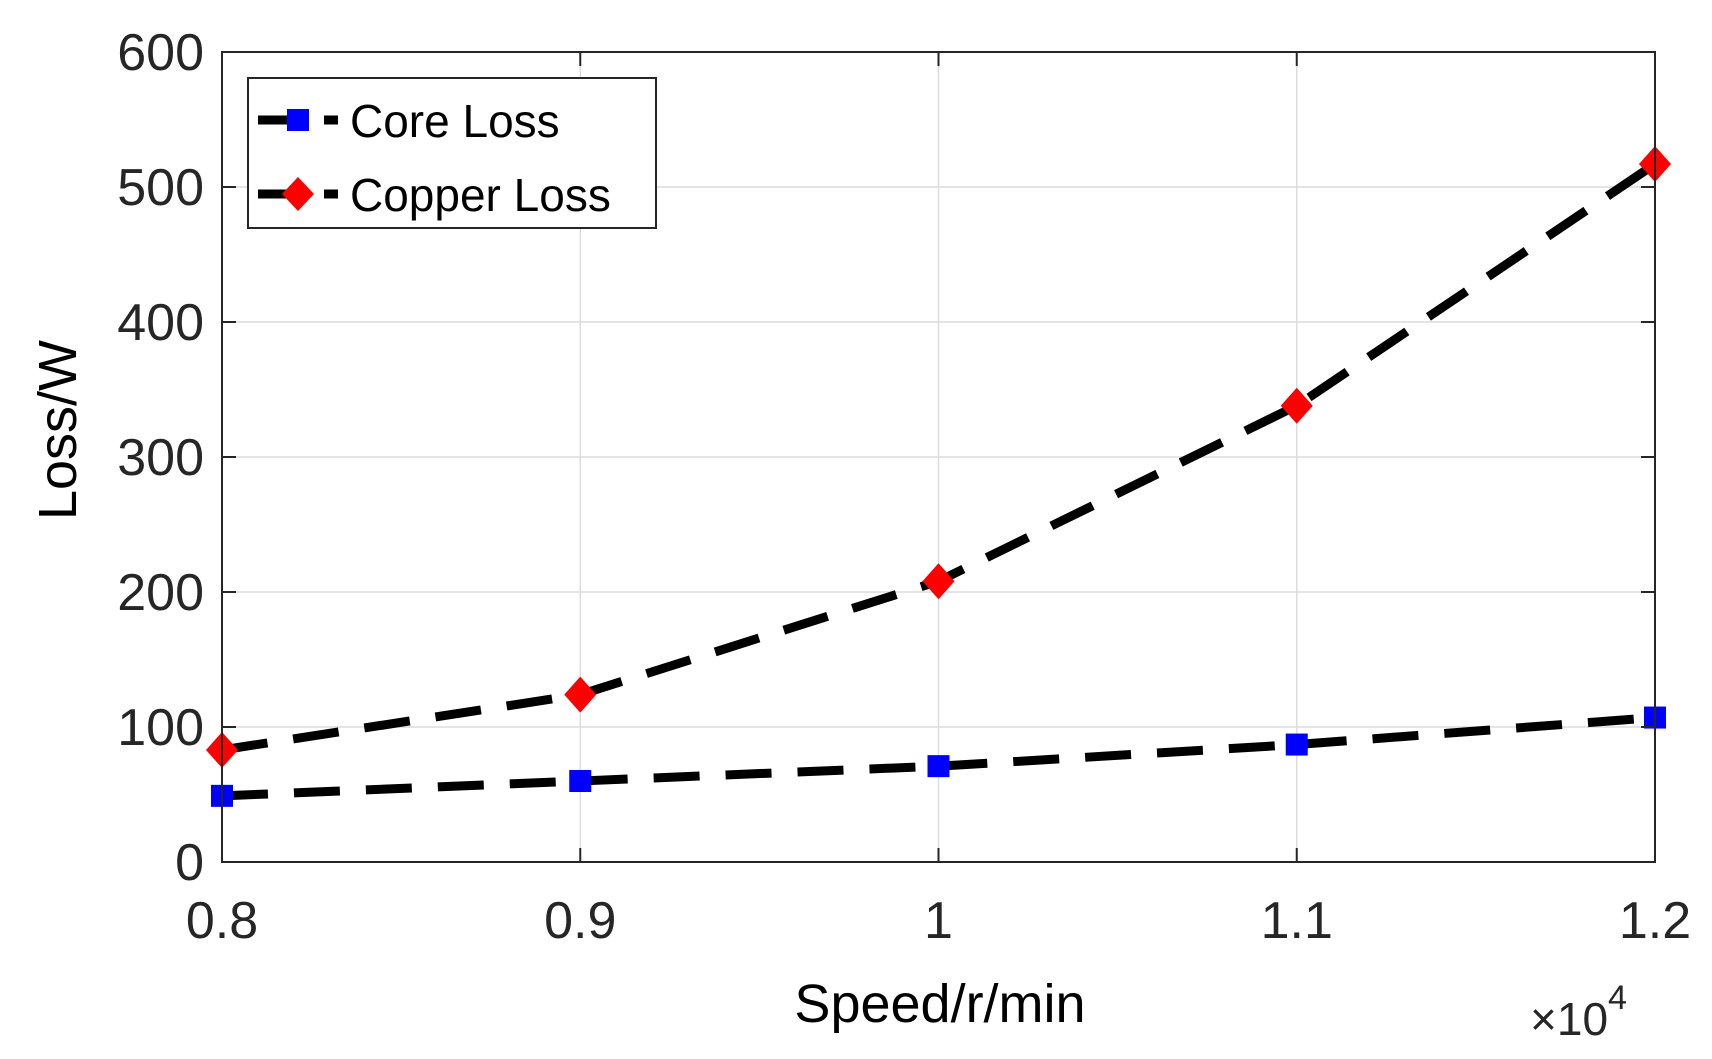 This screenshot has height=1059, width=1712. Describe the element at coordinates (160, 188) in the screenshot. I see `y-tick-label: 500` at that location.